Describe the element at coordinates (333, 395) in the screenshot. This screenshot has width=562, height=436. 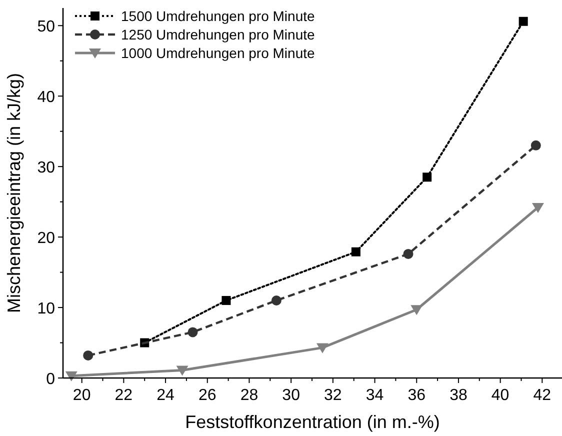
I see `x-tick-label: 32` at that location.